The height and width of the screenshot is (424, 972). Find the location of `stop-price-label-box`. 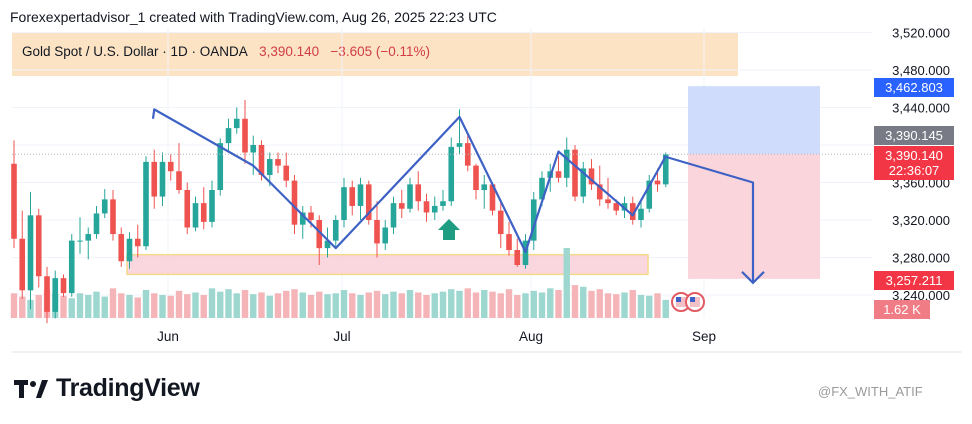

stop-price-label-box is located at coordinates (914, 280).